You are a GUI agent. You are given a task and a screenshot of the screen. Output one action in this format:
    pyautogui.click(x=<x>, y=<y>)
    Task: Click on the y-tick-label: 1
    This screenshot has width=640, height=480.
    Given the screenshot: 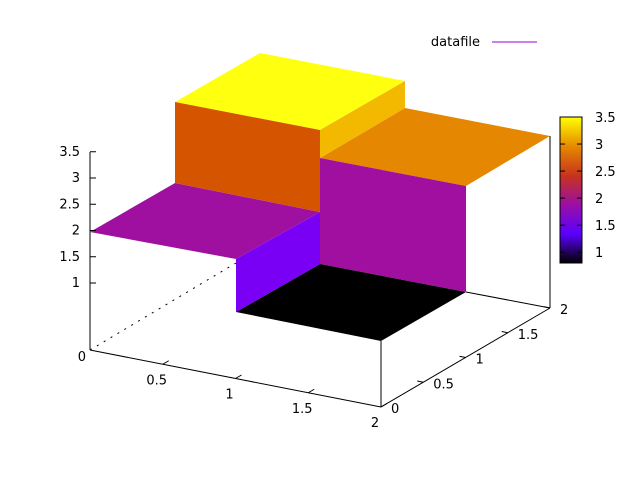 What is the action you would take?
    pyautogui.click(x=480, y=360)
    